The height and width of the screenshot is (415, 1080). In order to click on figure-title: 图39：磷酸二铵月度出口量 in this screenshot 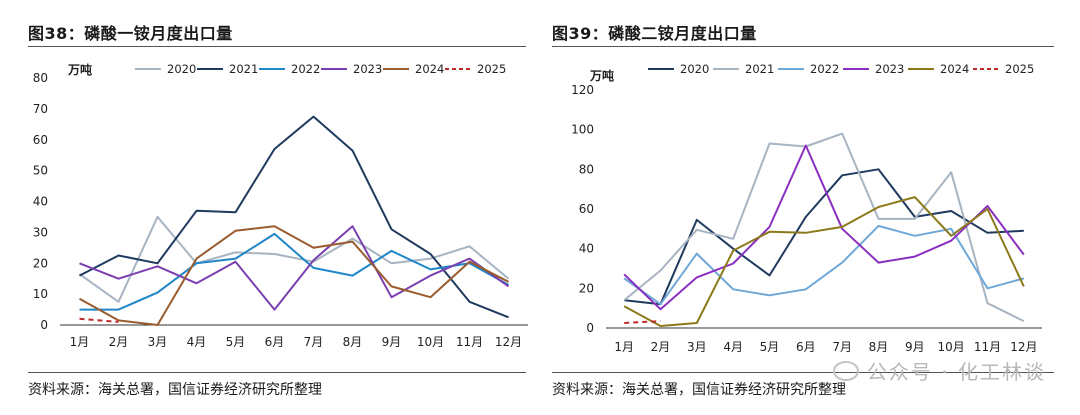, I will do `click(654, 33)`.